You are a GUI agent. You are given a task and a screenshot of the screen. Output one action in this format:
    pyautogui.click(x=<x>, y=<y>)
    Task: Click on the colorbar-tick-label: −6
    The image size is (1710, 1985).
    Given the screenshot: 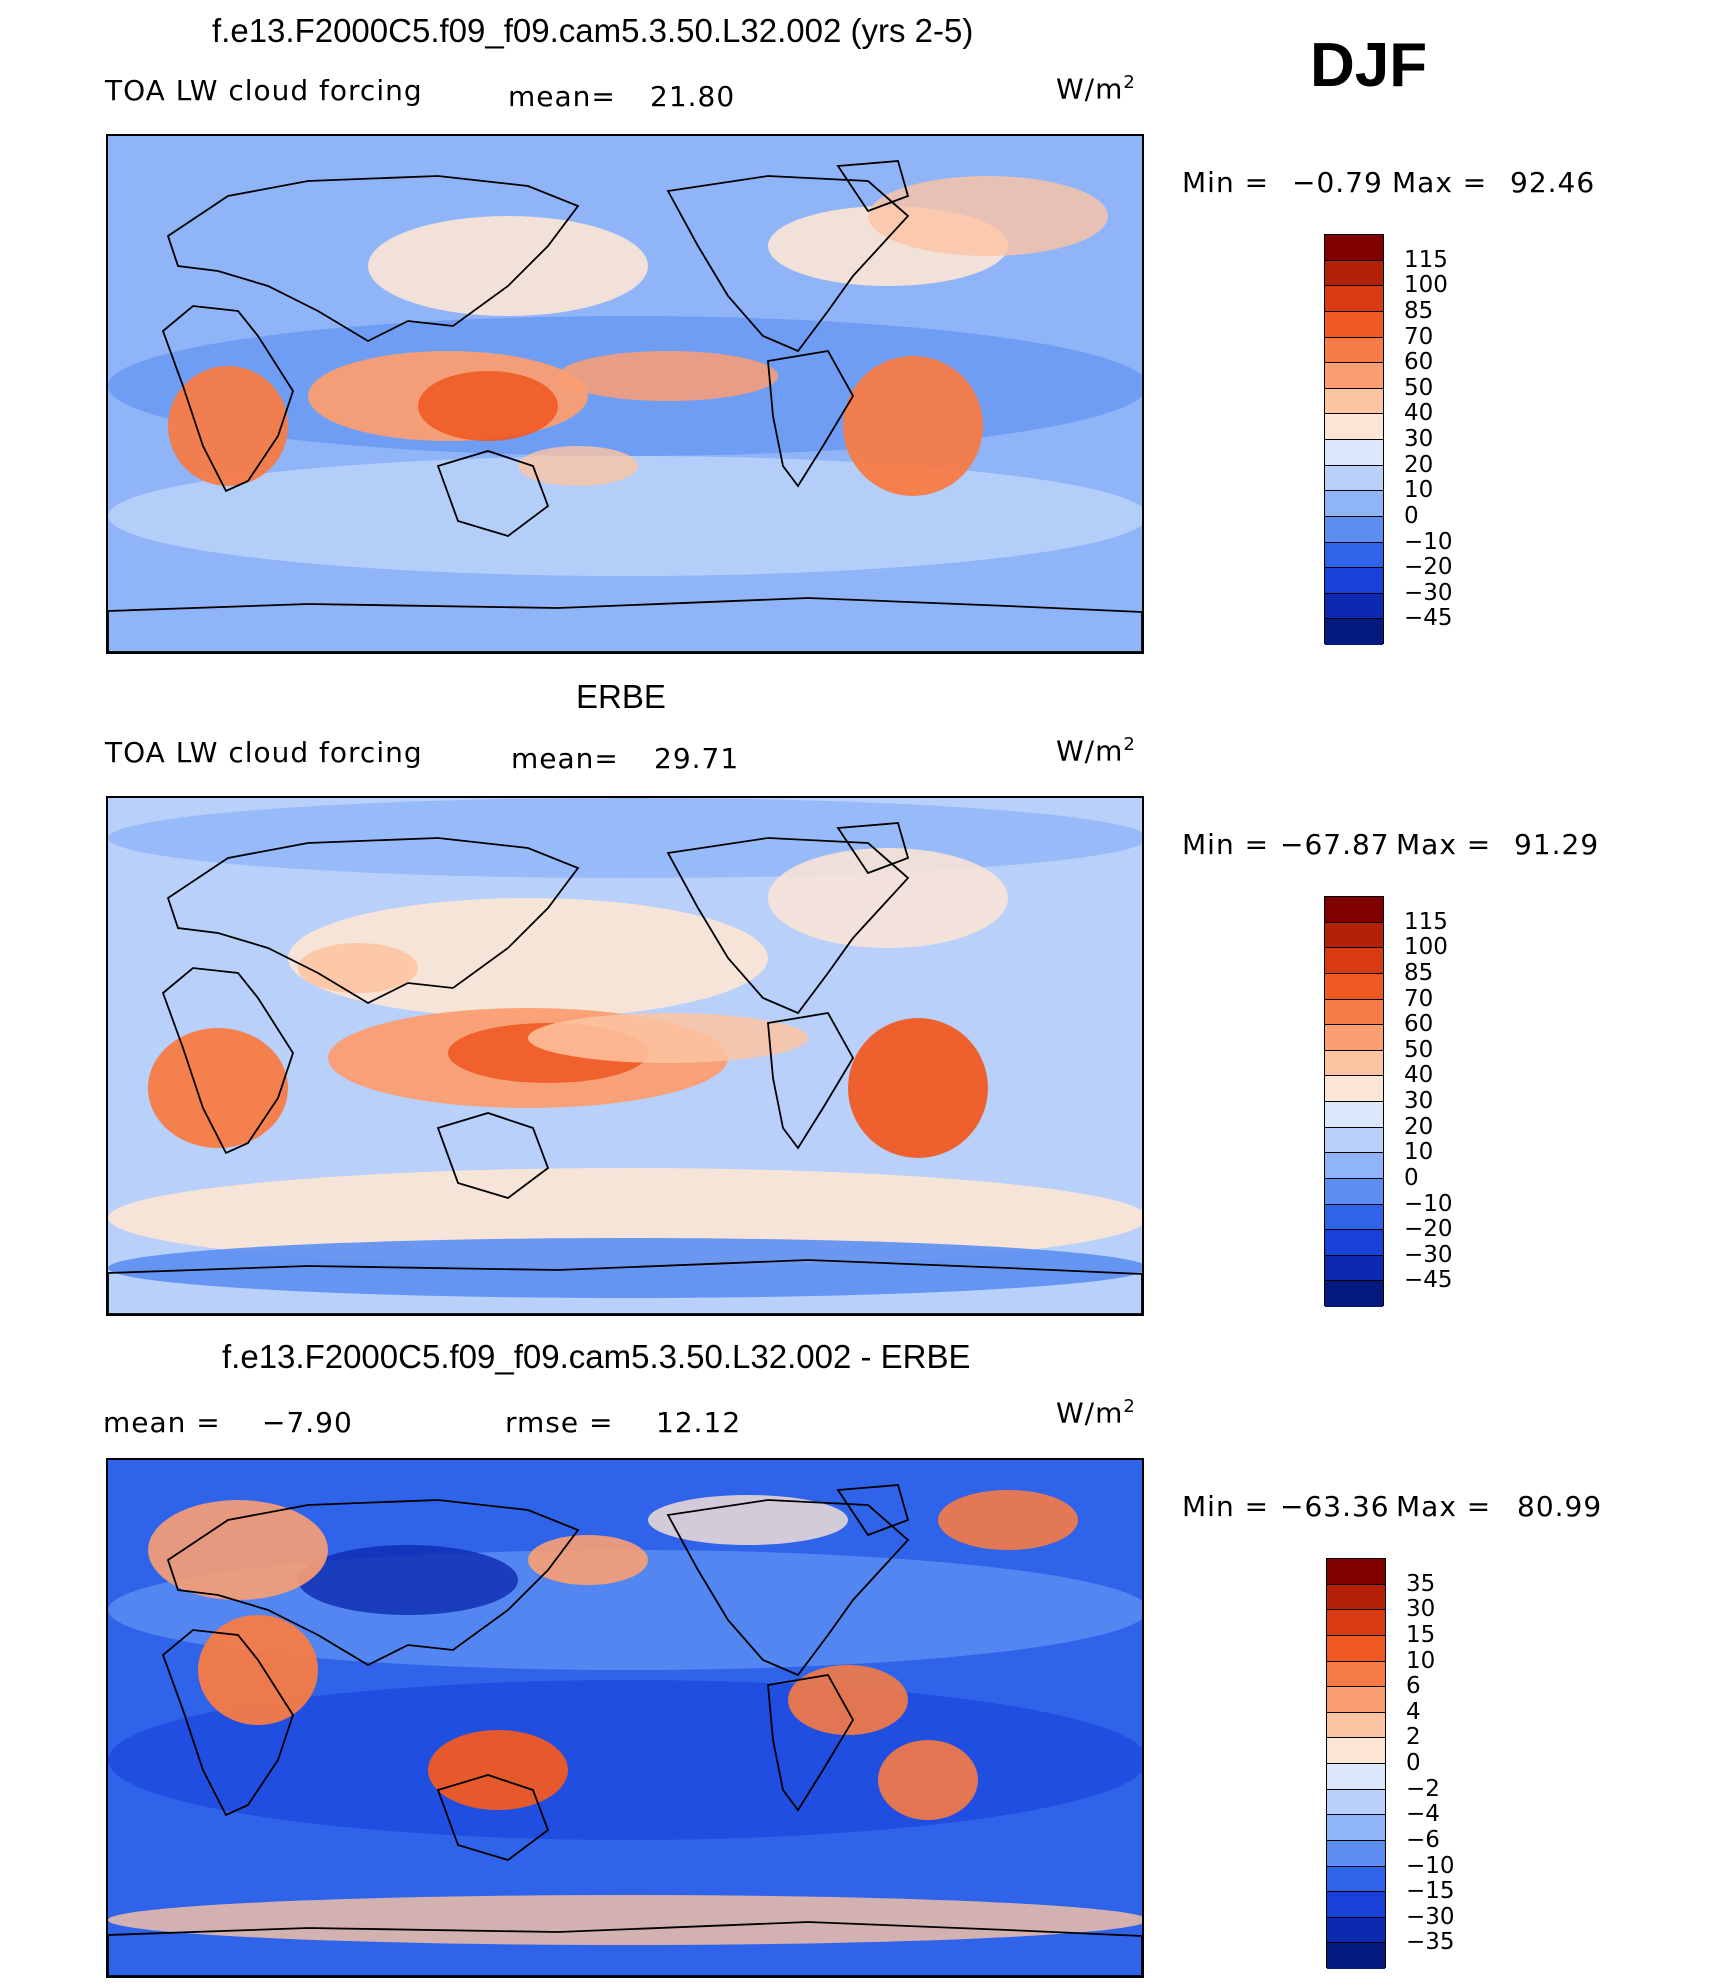 What is the action you would take?
    pyautogui.click(x=1423, y=1839)
    